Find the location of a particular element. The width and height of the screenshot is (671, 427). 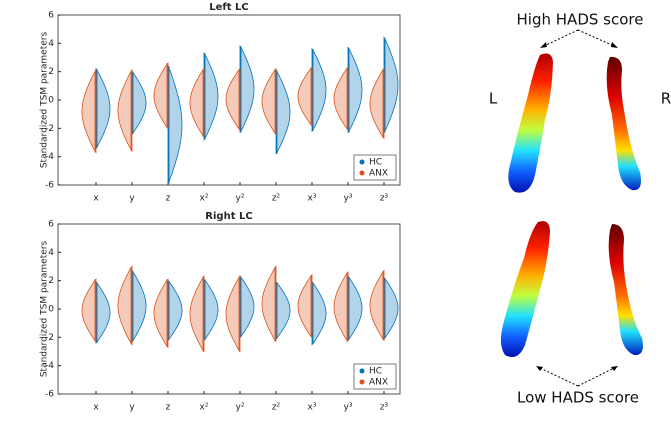

right-label: R is located at coordinates (666, 99).